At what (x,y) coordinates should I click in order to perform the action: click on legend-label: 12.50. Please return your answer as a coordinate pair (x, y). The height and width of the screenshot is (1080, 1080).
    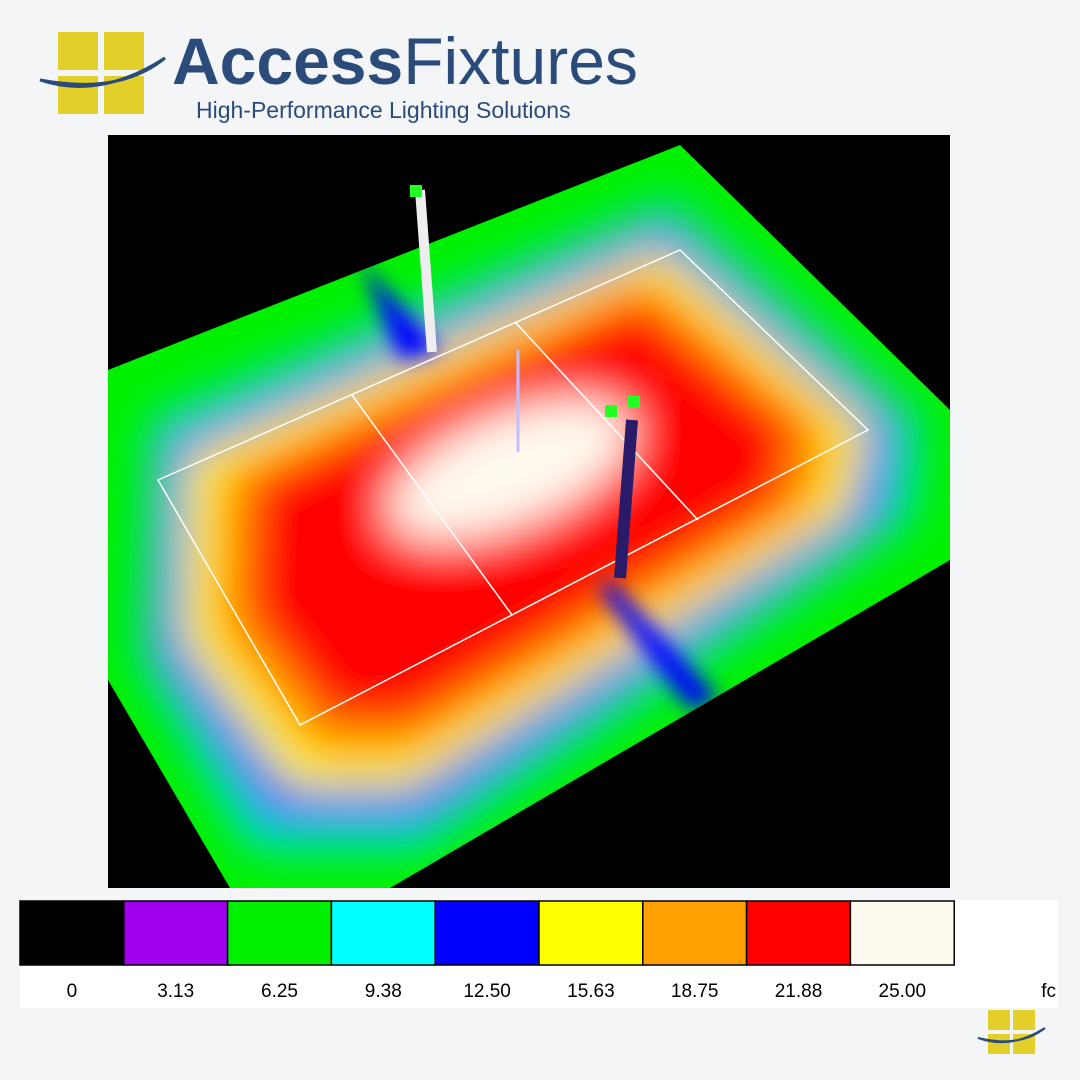
    Looking at the image, I should click on (487, 991).